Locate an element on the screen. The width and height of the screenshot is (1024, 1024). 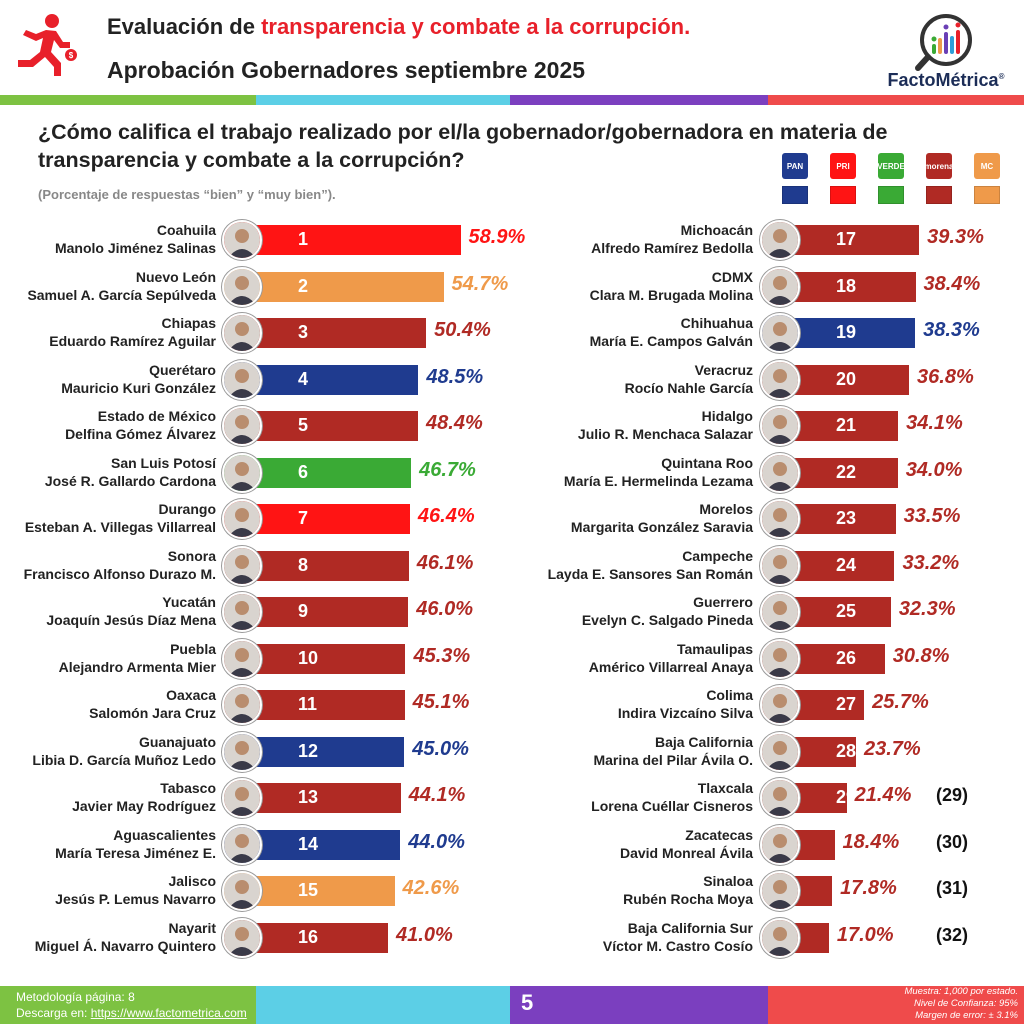
governor-name: Marina del Pilar Ávila O. is located at coordinates (673, 759).